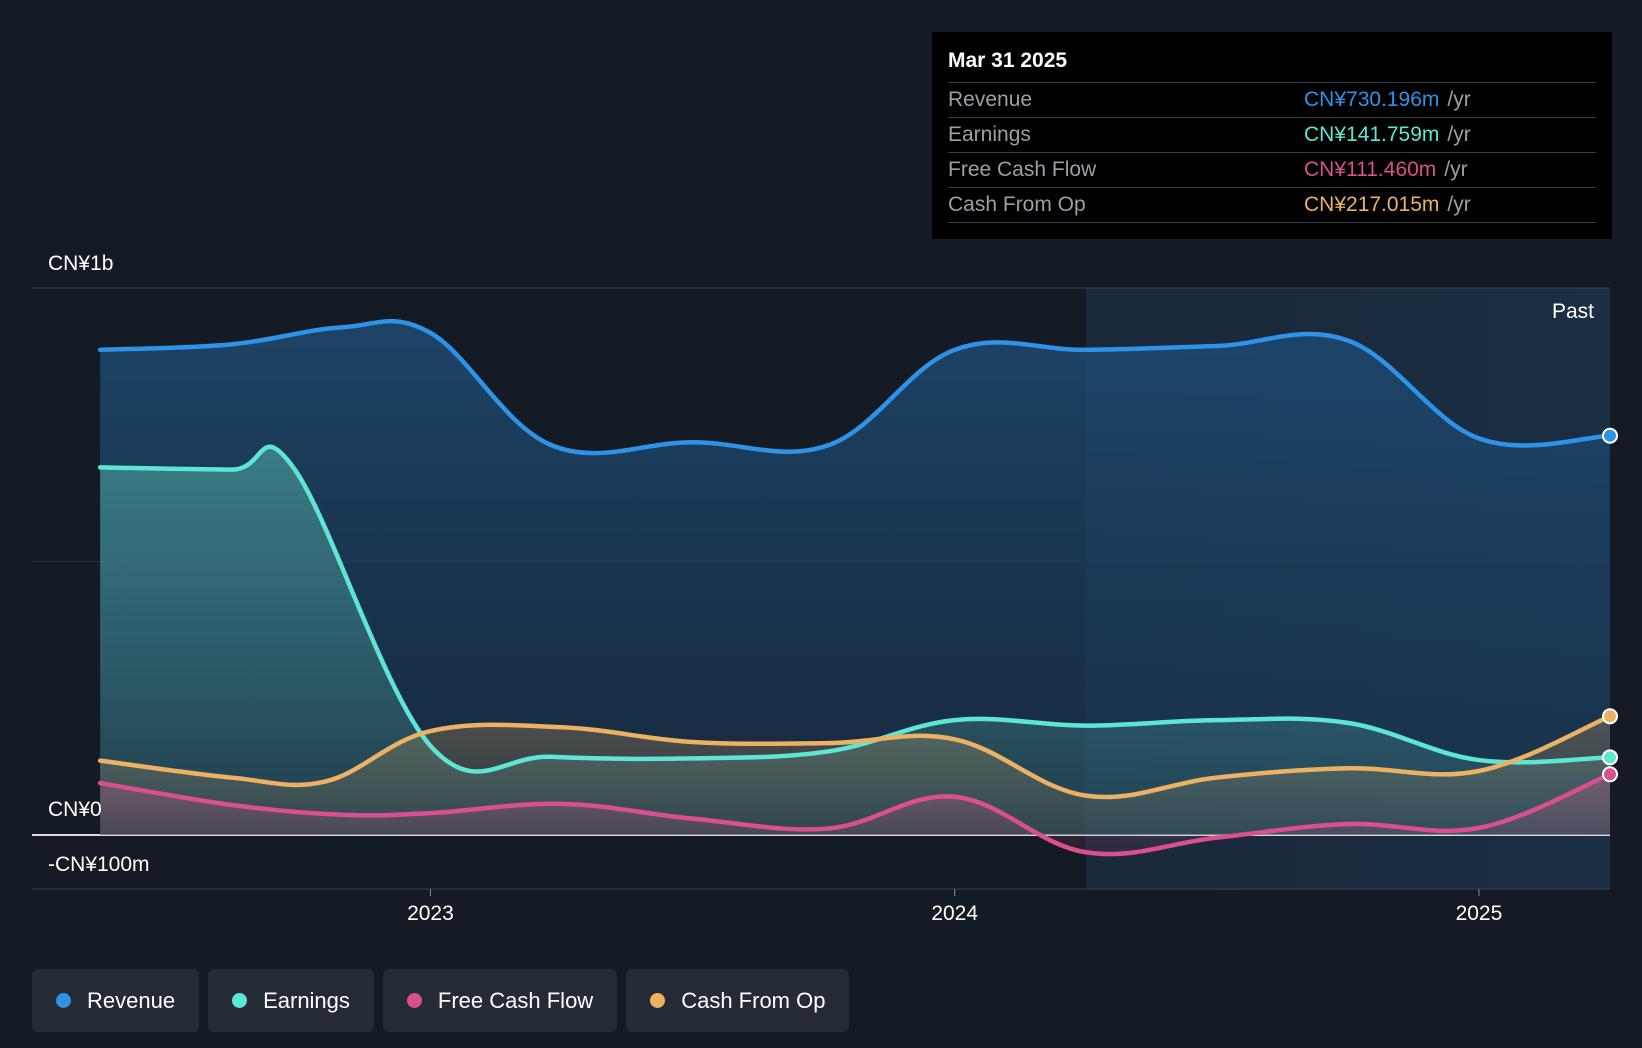 This screenshot has height=1048, width=1642. Describe the element at coordinates (753, 1000) in the screenshot. I see `legend-label: Cash From Op` at that location.